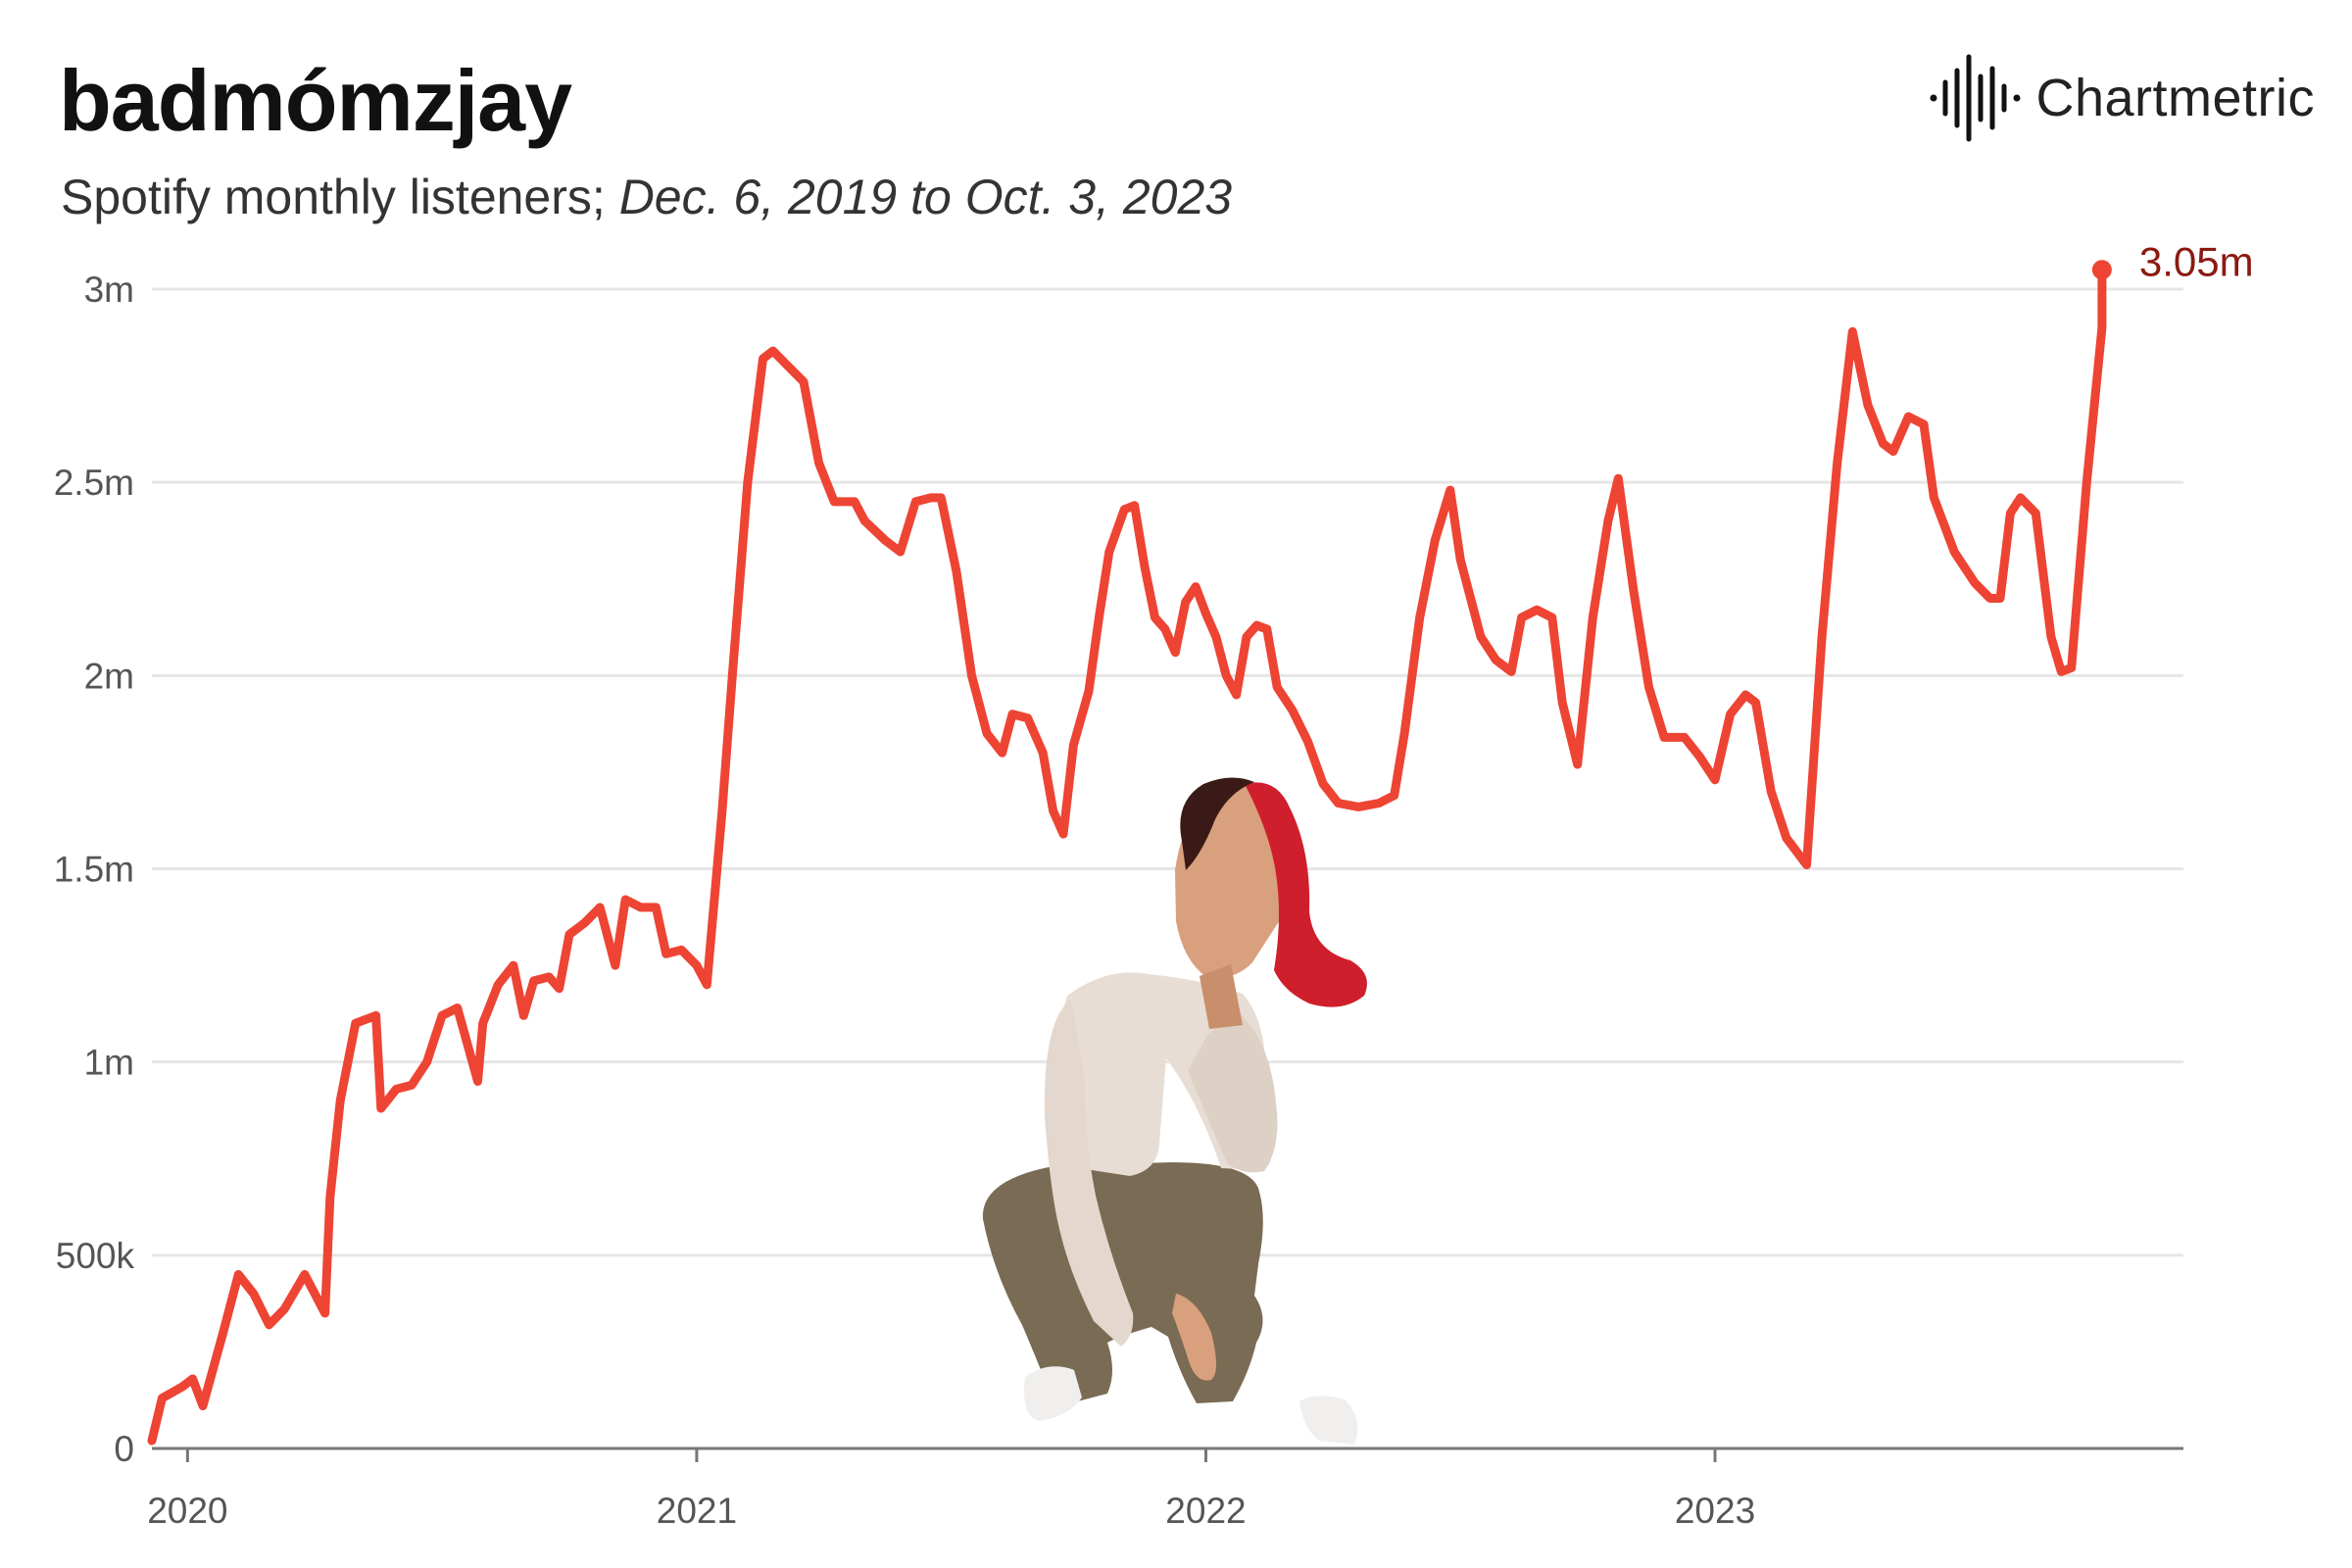 The width and height of the screenshot is (2352, 1568). Describe the element at coordinates (2101, 270) in the screenshot. I see `end-point-marker` at that location.